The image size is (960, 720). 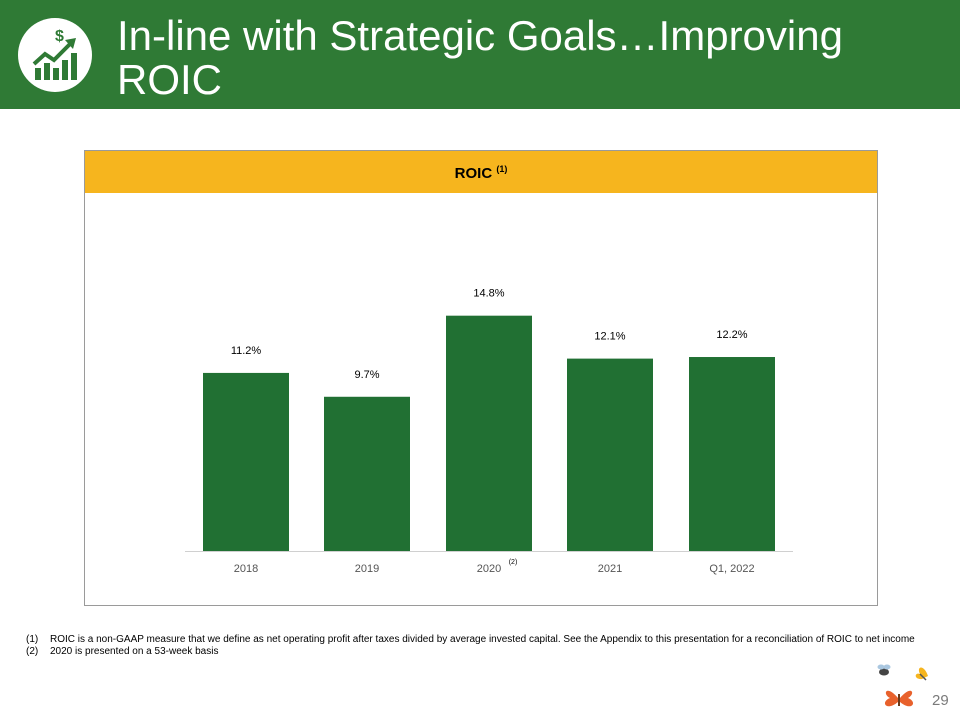 I want to click on logo-badge: $, so click(x=55, y=55).